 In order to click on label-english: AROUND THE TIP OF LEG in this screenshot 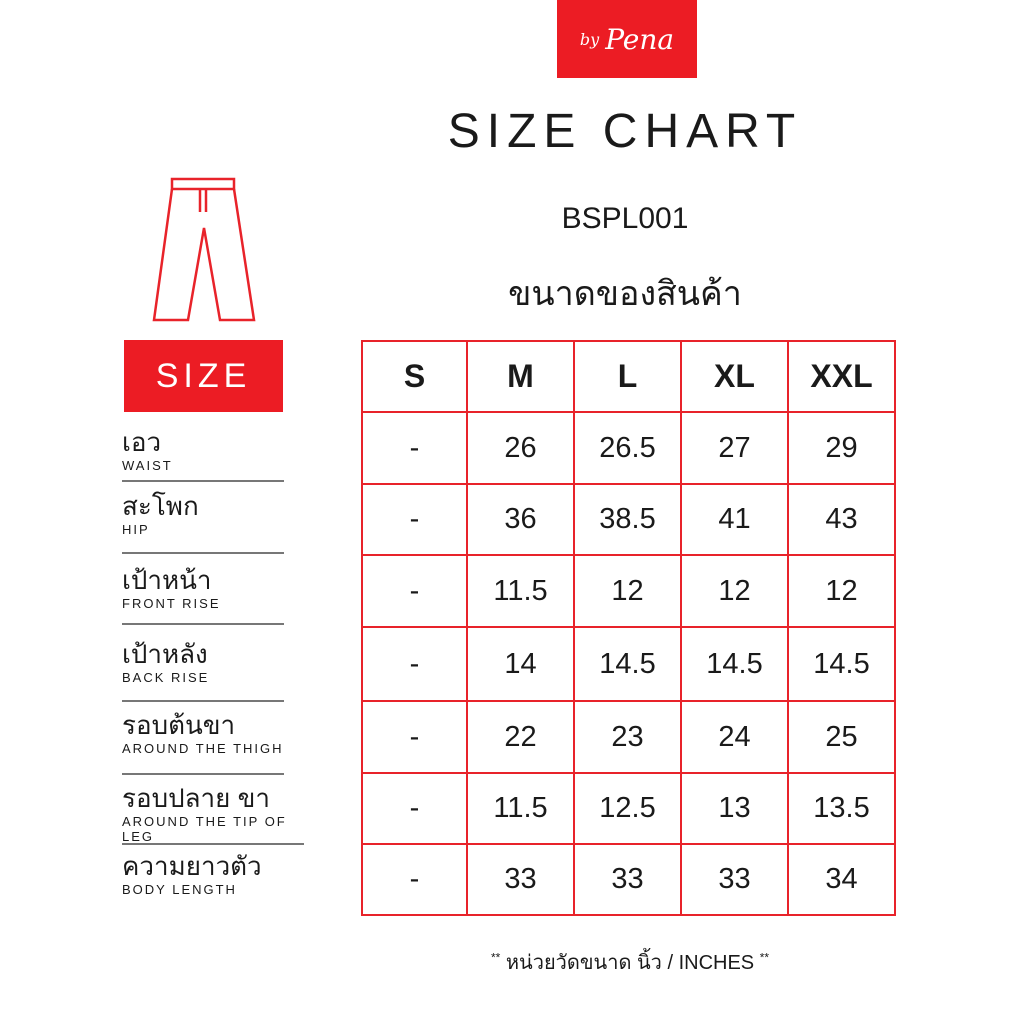, I will do `click(204, 829)`.